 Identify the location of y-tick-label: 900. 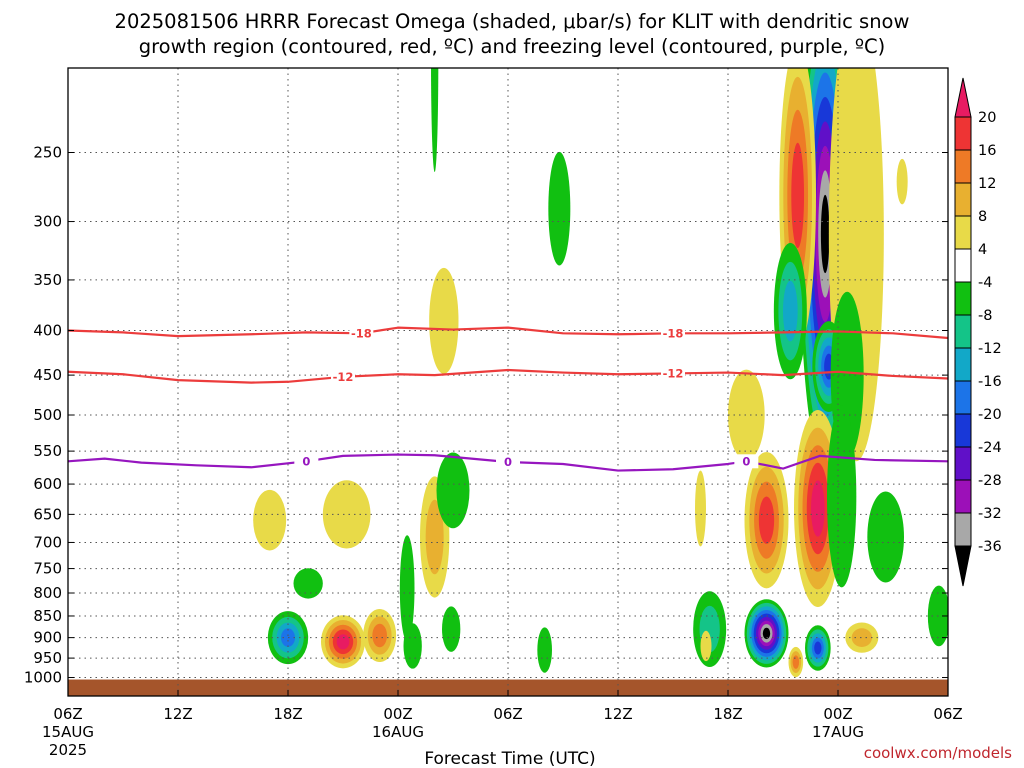
(47, 638).